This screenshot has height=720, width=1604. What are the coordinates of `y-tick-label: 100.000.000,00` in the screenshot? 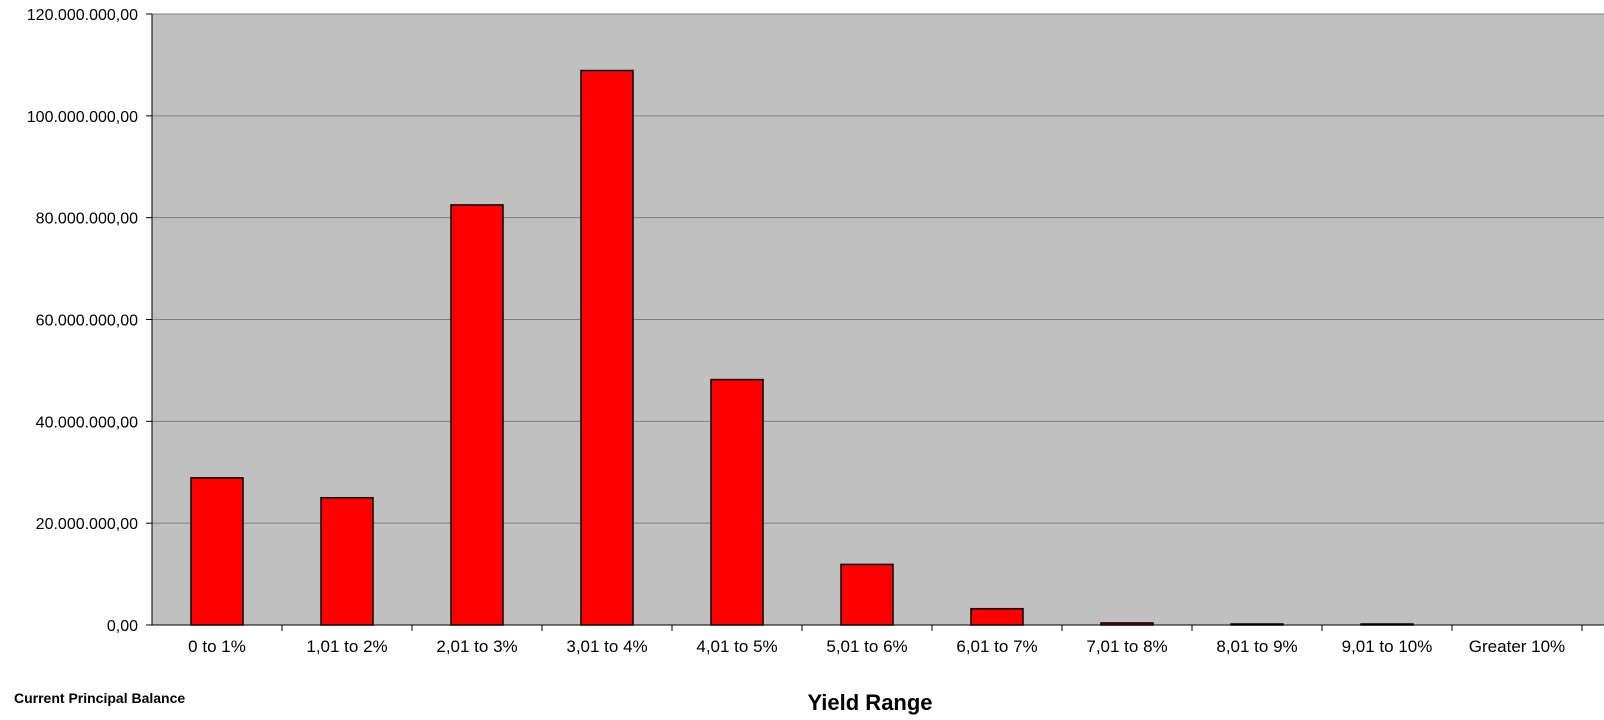 It's located at (82, 117).